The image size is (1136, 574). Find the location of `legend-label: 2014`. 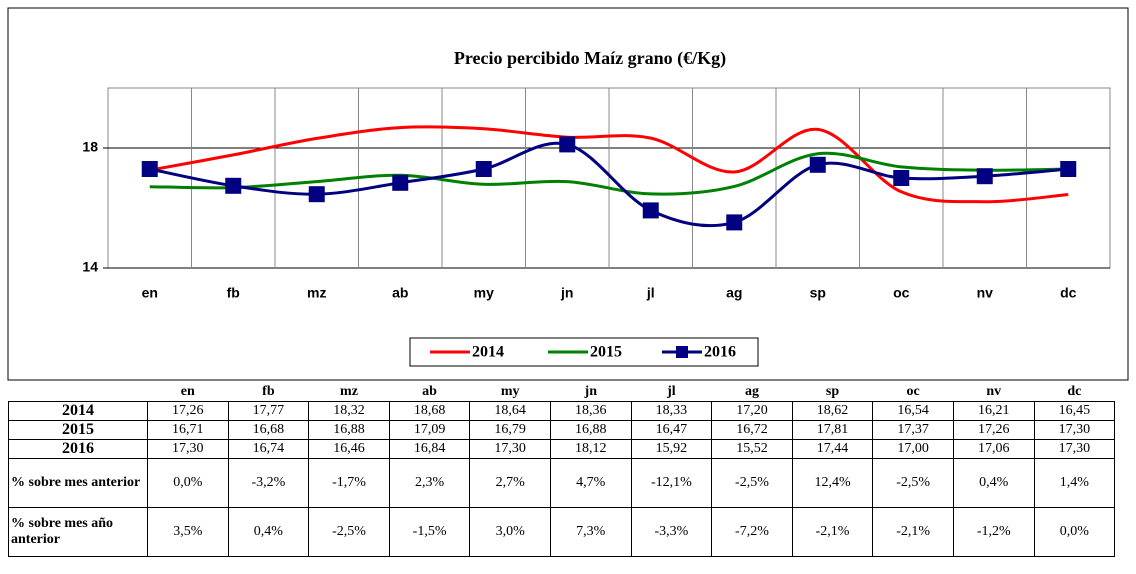

legend-label: 2014 is located at coordinates (488, 352).